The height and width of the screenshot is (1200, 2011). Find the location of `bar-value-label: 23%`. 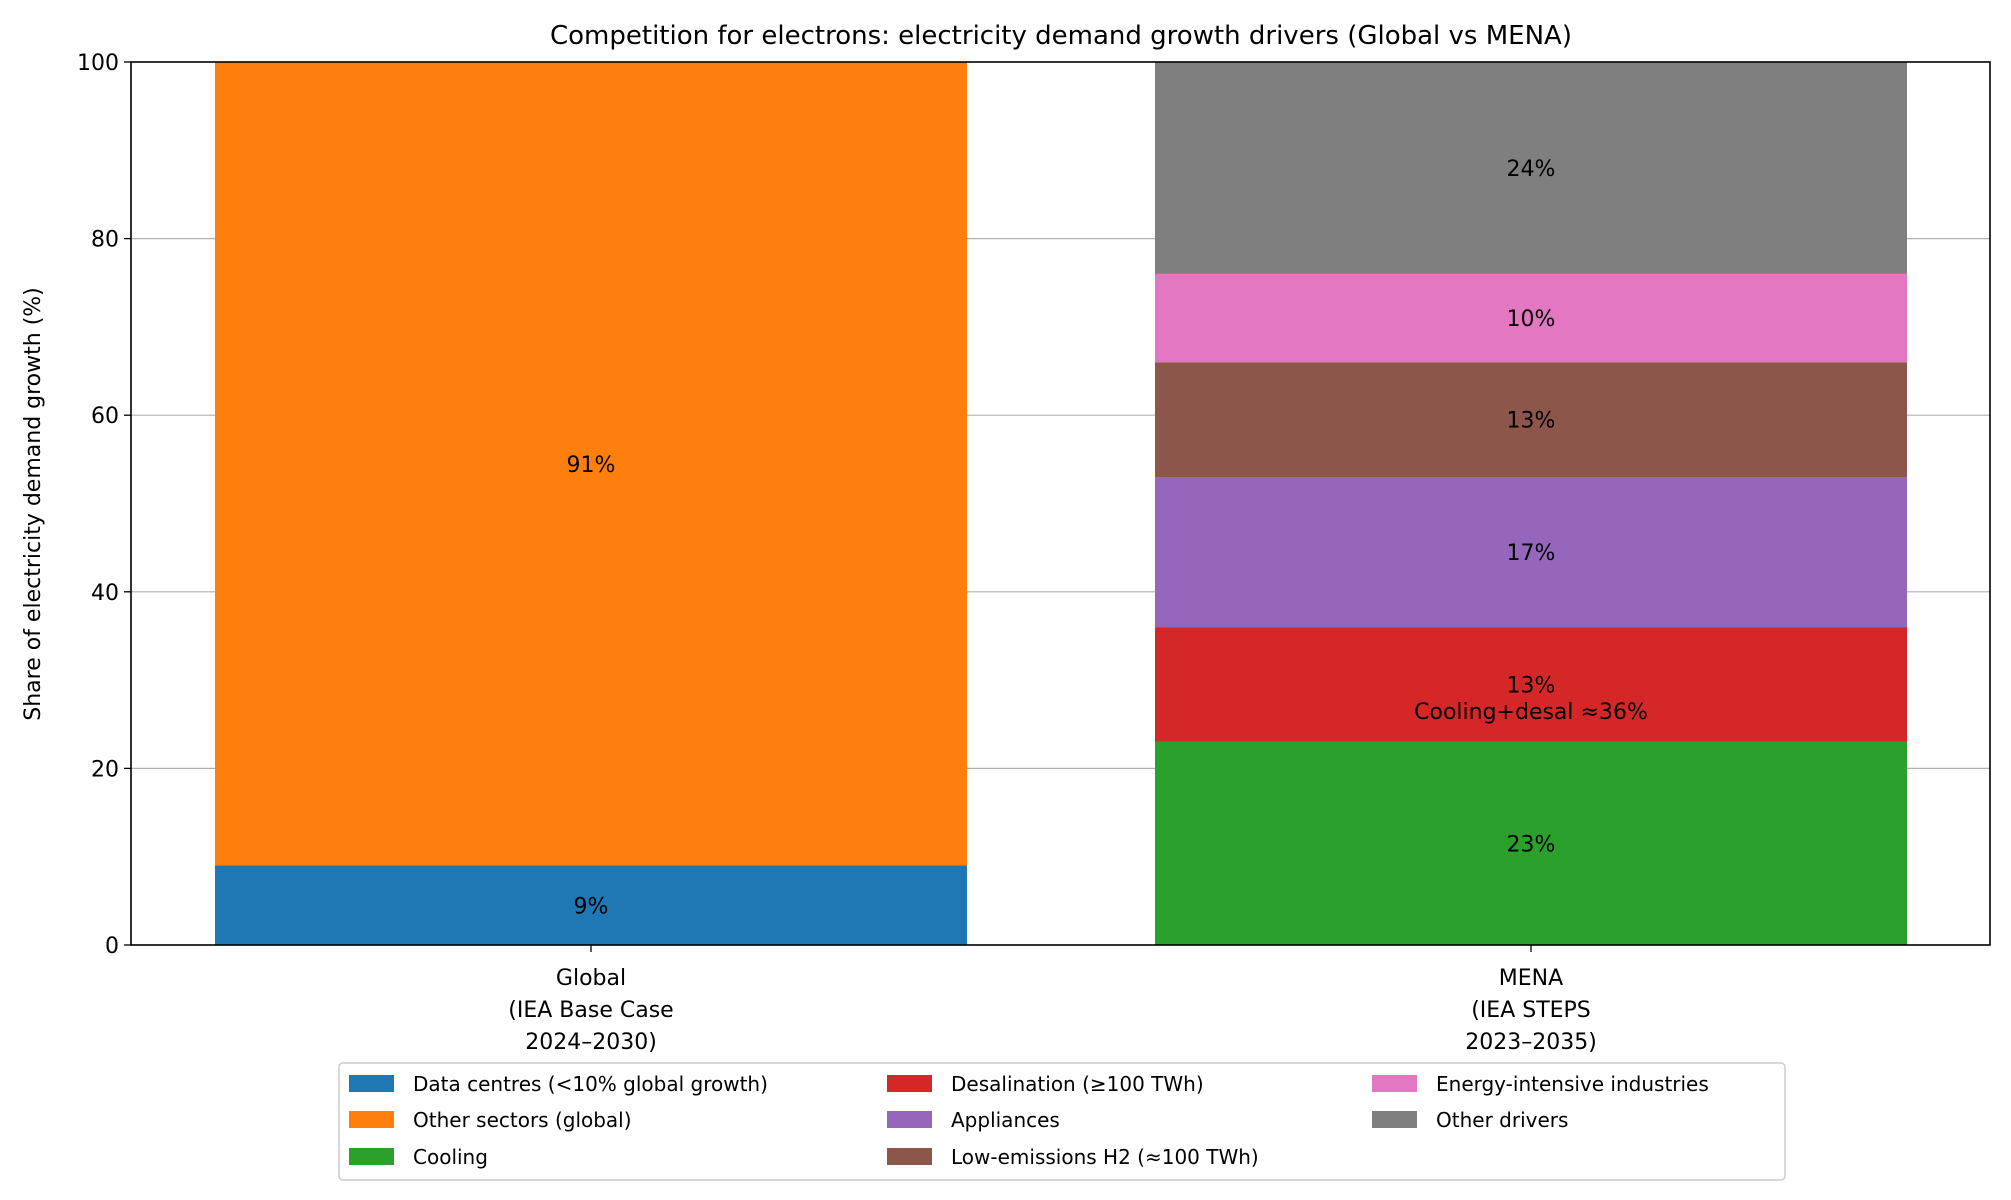

bar-value-label: 23% is located at coordinates (1531, 844).